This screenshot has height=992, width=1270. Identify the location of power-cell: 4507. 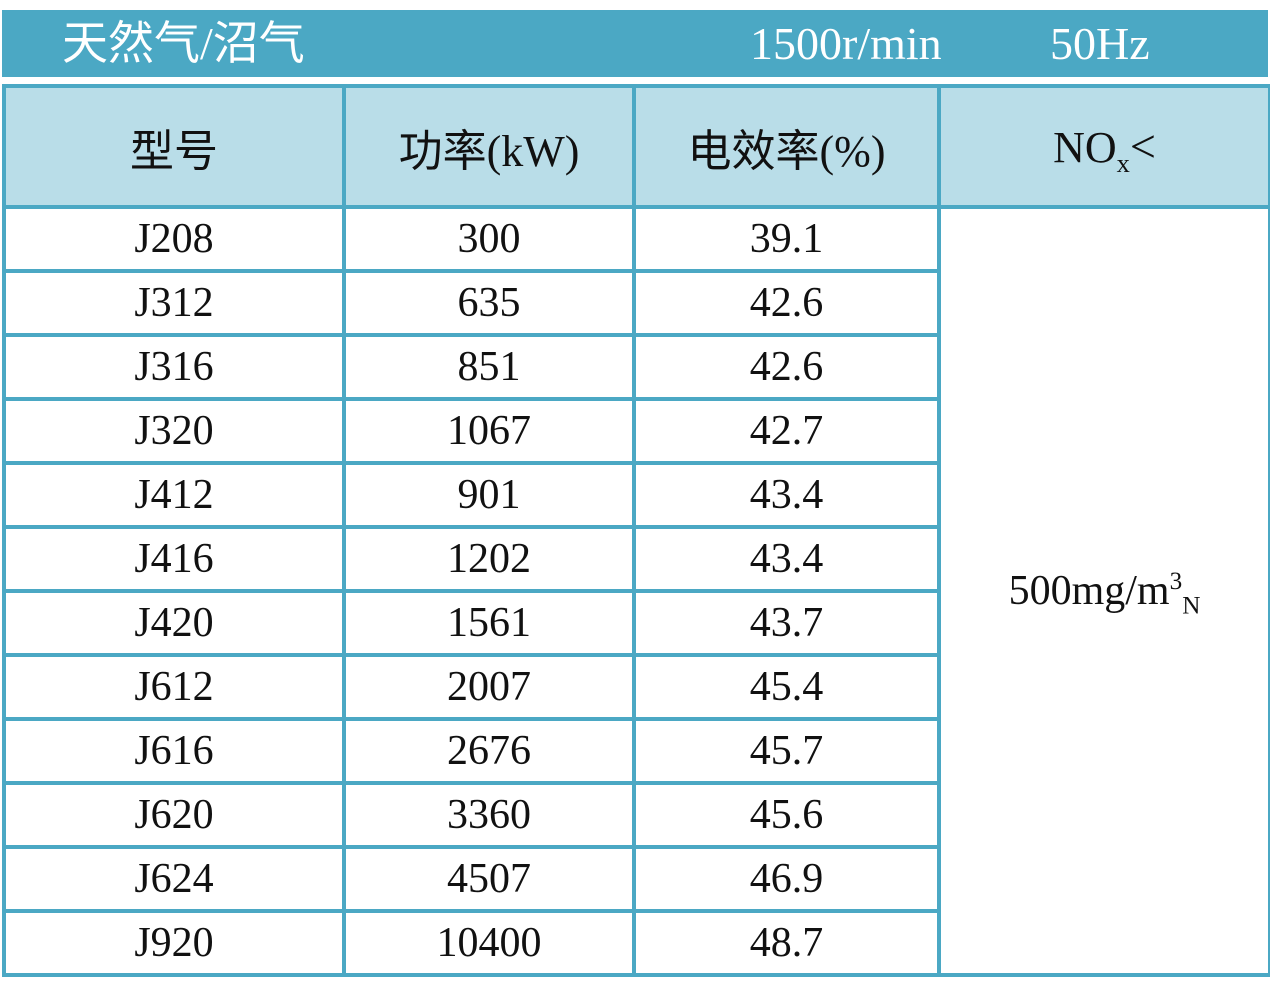
(489, 879).